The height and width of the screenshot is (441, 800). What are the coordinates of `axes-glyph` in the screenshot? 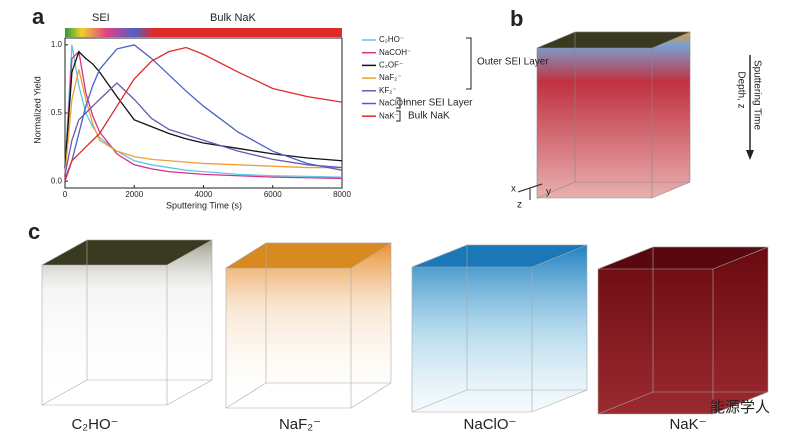 It's located at (530, 191).